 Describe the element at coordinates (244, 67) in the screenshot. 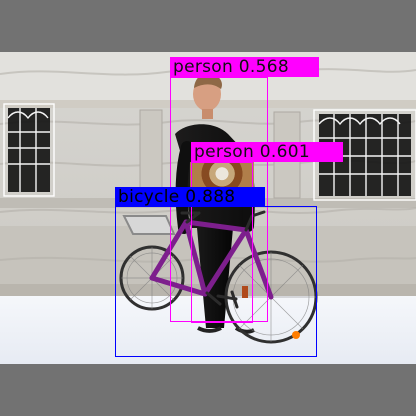

I see `person-label-top: person 0.568` at that location.